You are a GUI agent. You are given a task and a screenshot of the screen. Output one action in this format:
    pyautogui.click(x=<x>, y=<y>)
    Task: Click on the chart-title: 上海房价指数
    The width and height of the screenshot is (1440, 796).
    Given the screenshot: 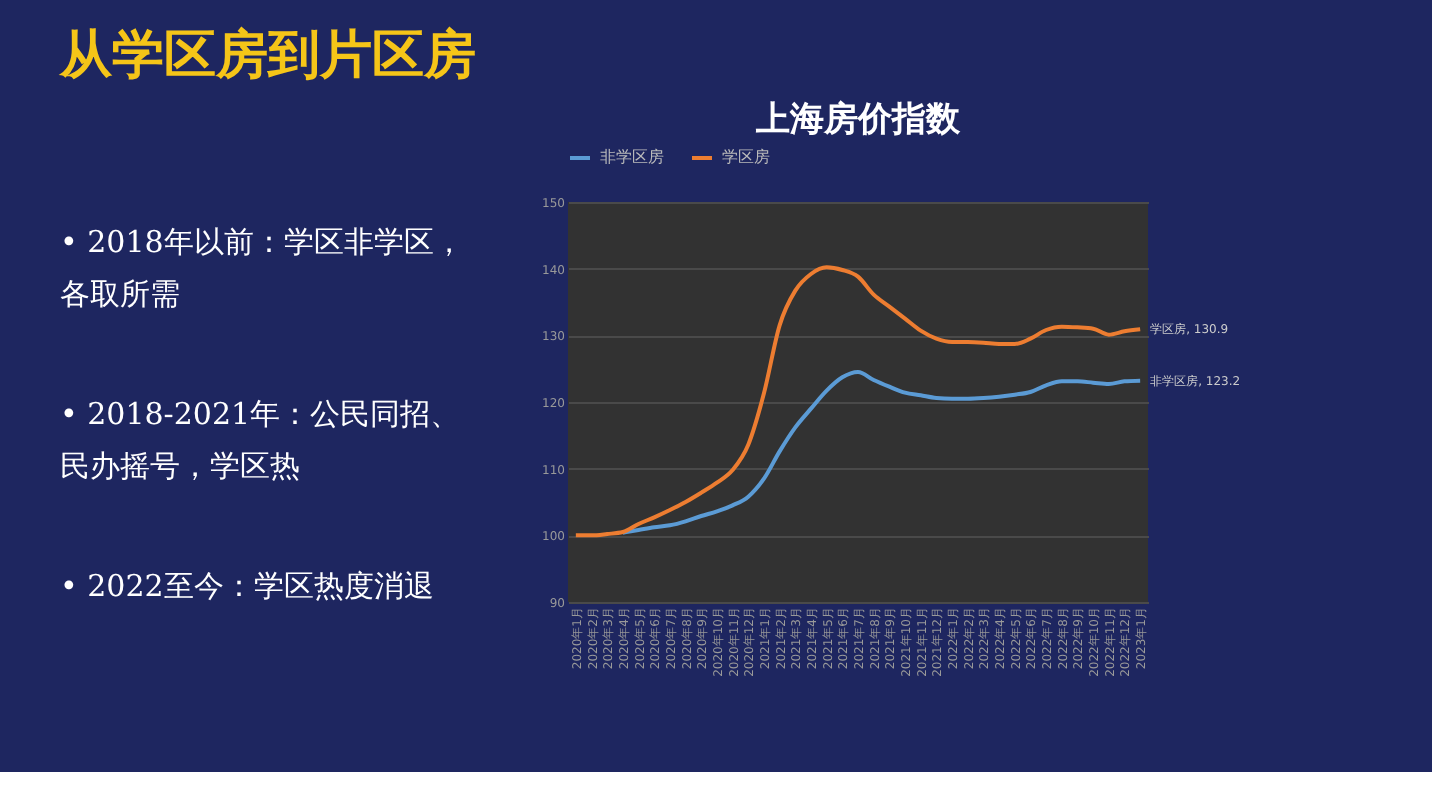 What is the action you would take?
    pyautogui.click(x=858, y=120)
    